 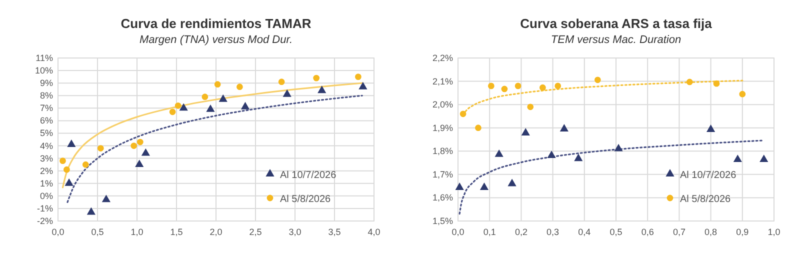 What do you see at coordinates (334, 232) in the screenshot?
I see `x-tick-label: 3,5` at bounding box center [334, 232].